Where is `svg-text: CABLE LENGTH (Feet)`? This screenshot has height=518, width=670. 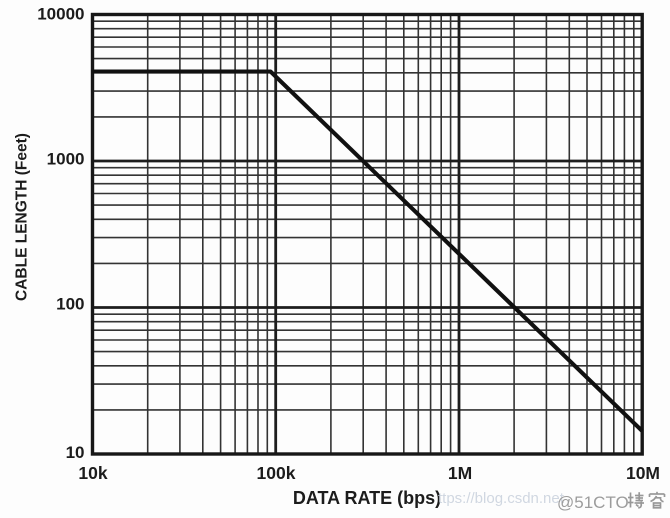 svg-text: CABLE LENGTH (Feet) is located at coordinates (22, 217).